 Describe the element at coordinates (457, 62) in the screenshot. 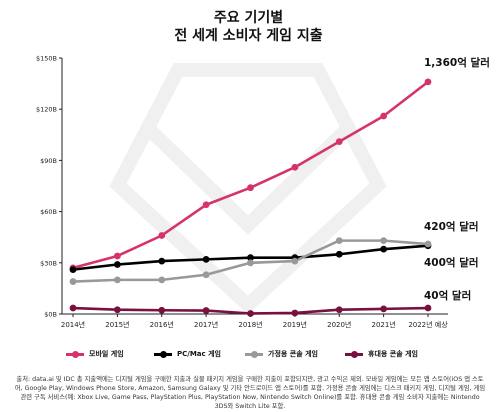

I see `end-value-annotation: 1,360억 달러` at that location.